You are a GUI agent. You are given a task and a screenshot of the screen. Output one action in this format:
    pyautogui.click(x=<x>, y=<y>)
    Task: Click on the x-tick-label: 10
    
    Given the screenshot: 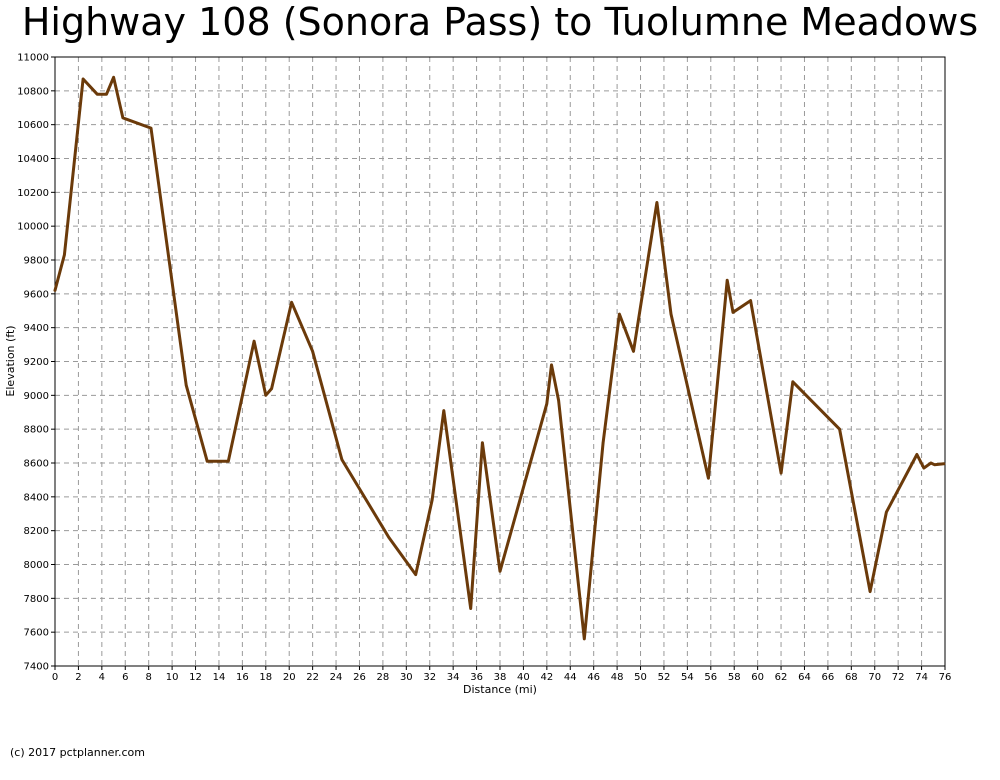 What is the action you would take?
    pyautogui.click(x=172, y=677)
    